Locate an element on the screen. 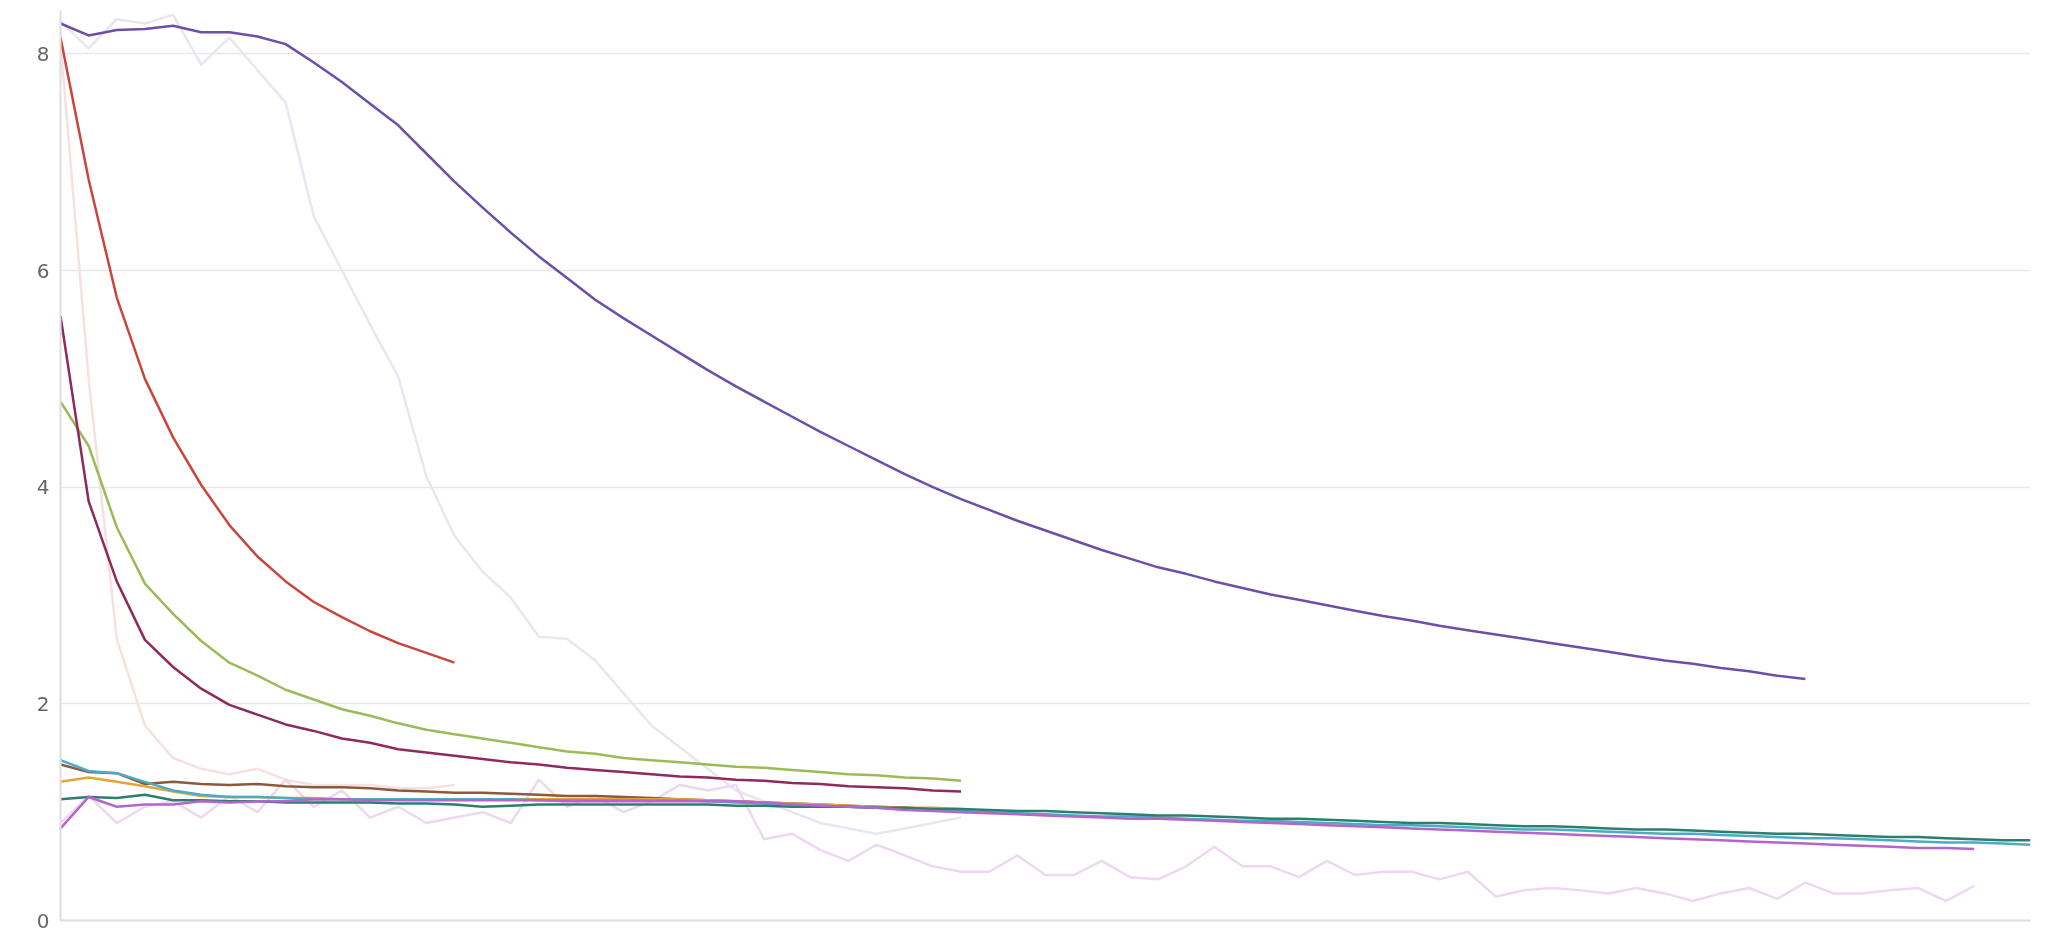 The image size is (2048, 936). y-tick-label: 2 is located at coordinates (43, 703).